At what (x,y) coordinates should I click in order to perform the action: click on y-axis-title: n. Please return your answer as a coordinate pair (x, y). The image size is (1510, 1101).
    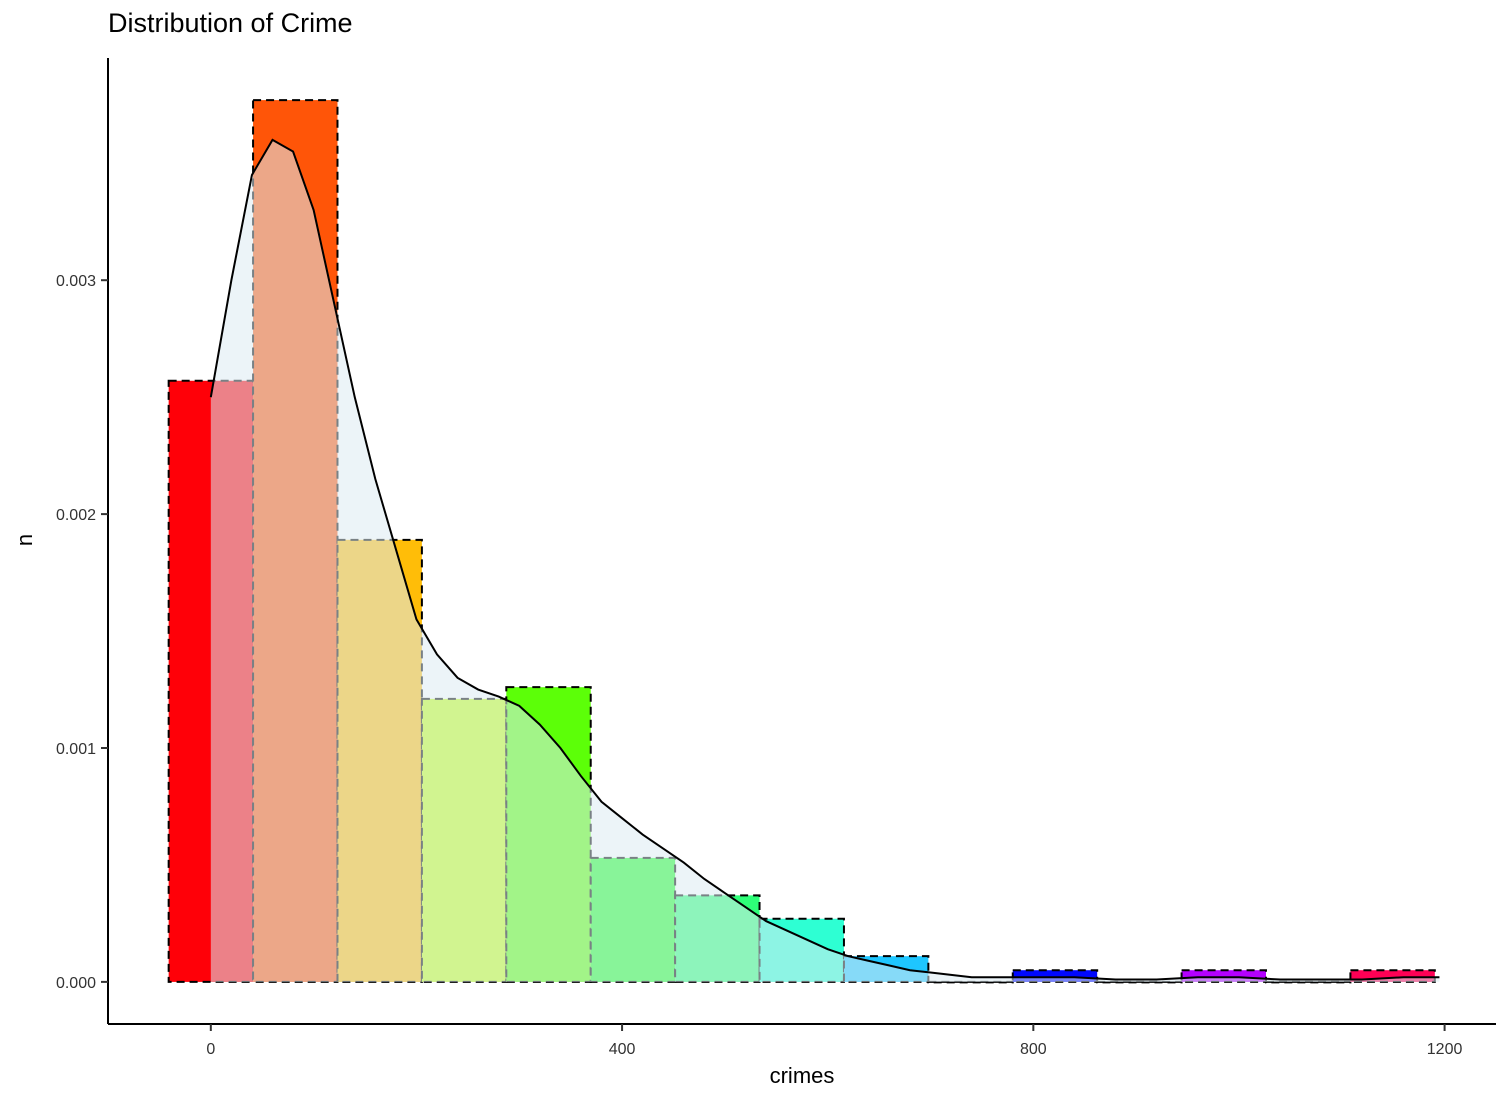
    Looking at the image, I should click on (24, 540).